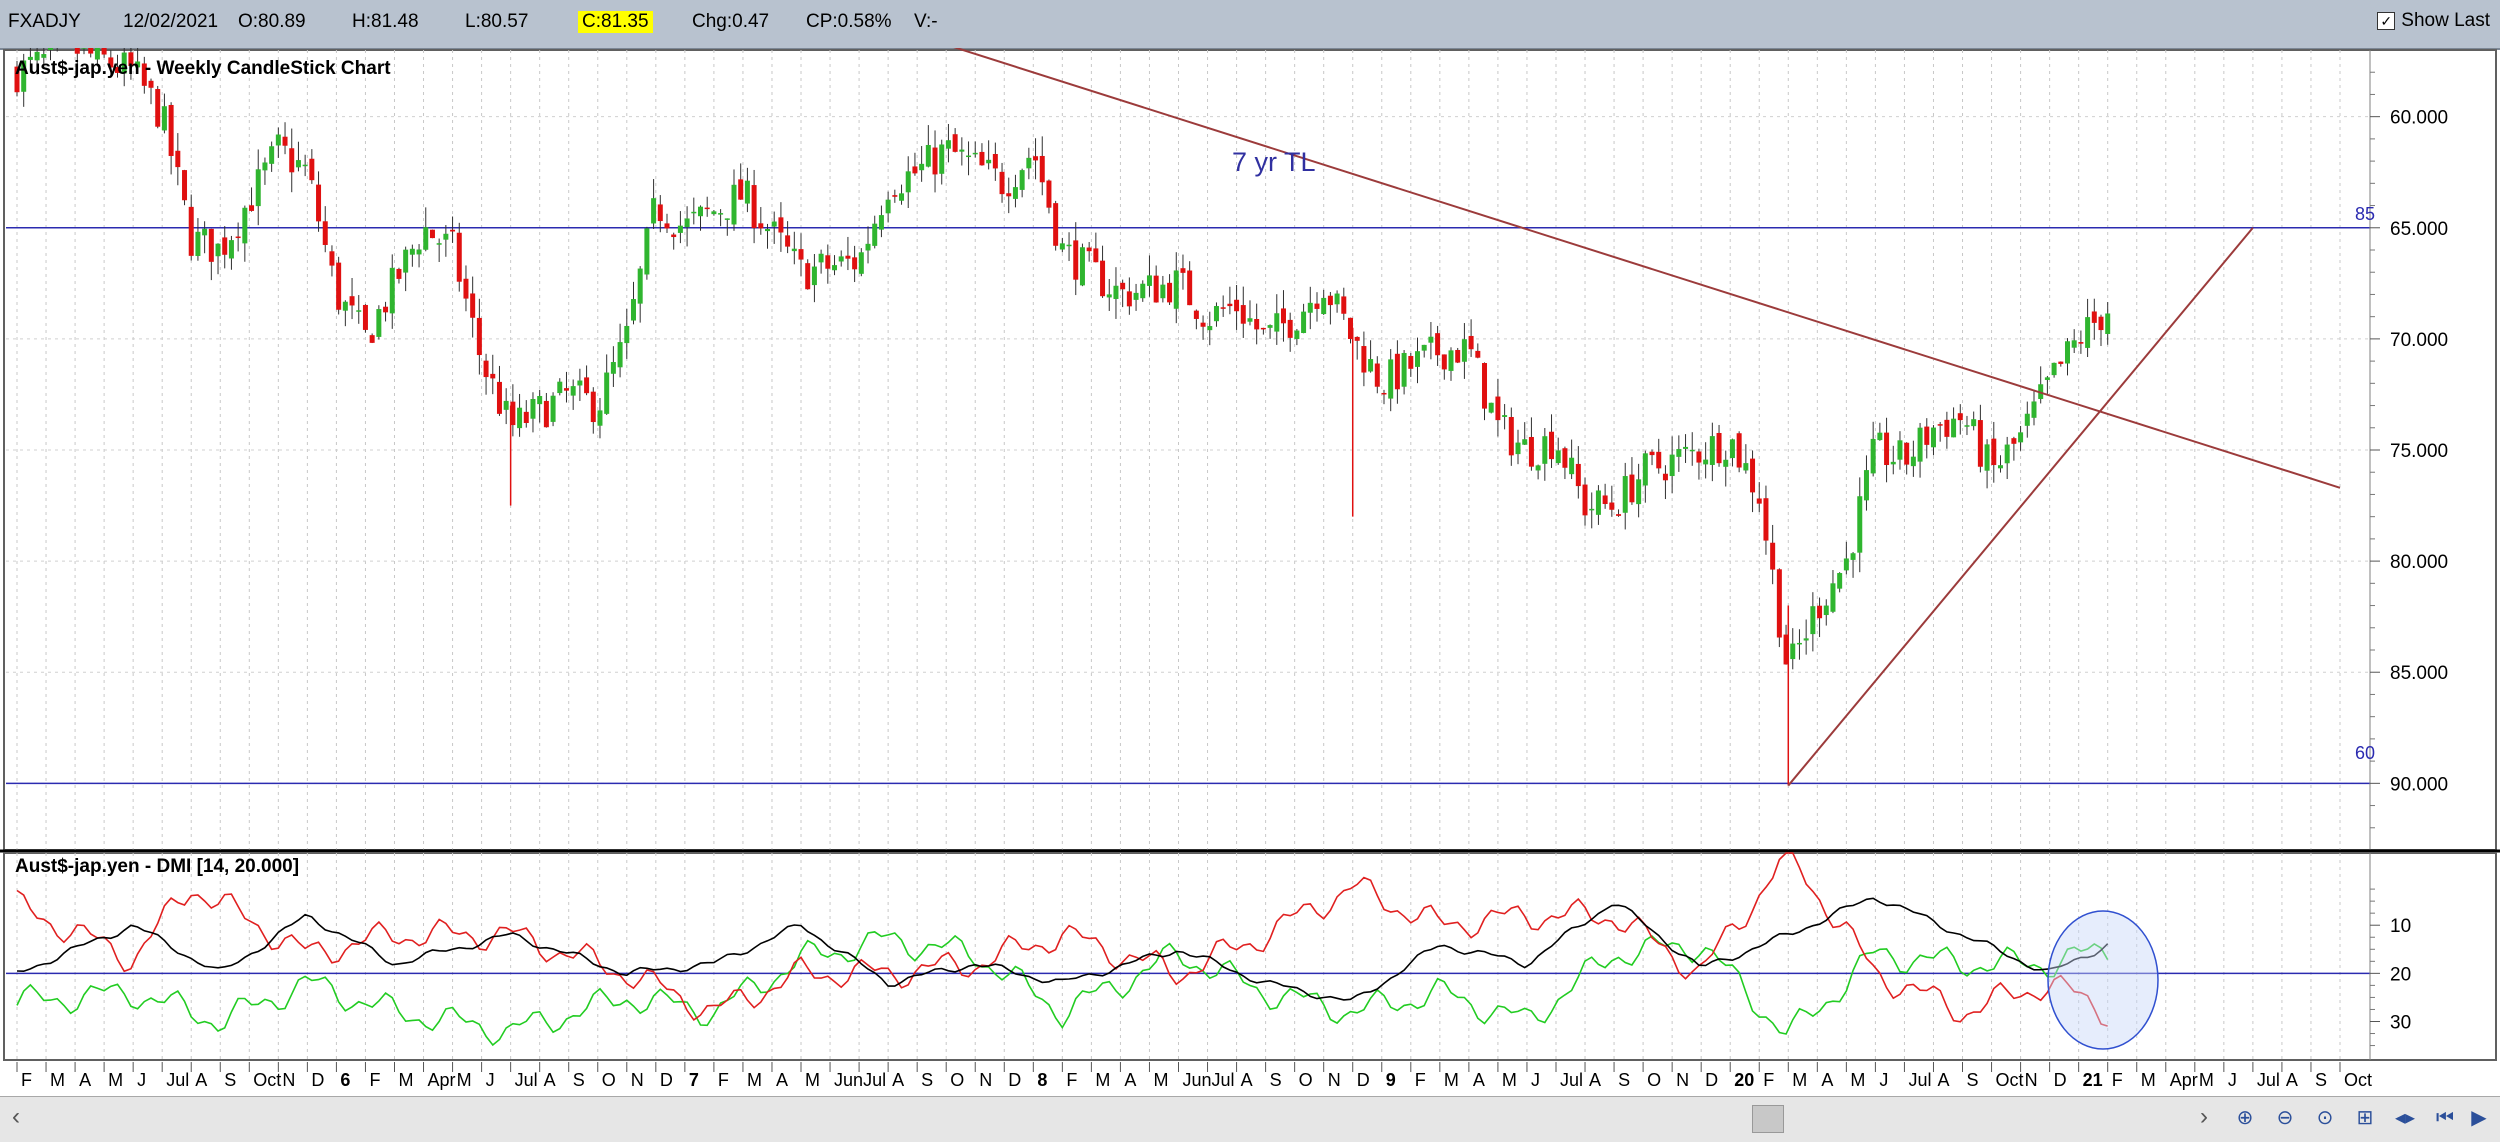  Describe the element at coordinates (2479, 1118) in the screenshot. I see `go-end-icon: ▶` at that location.